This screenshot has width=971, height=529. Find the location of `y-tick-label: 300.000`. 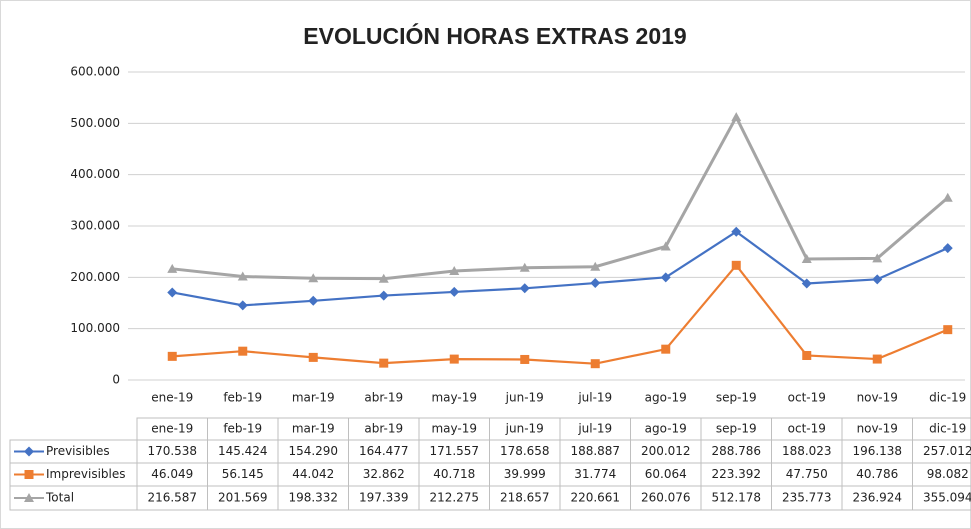

y-tick-label: 300.000 is located at coordinates (95, 226).